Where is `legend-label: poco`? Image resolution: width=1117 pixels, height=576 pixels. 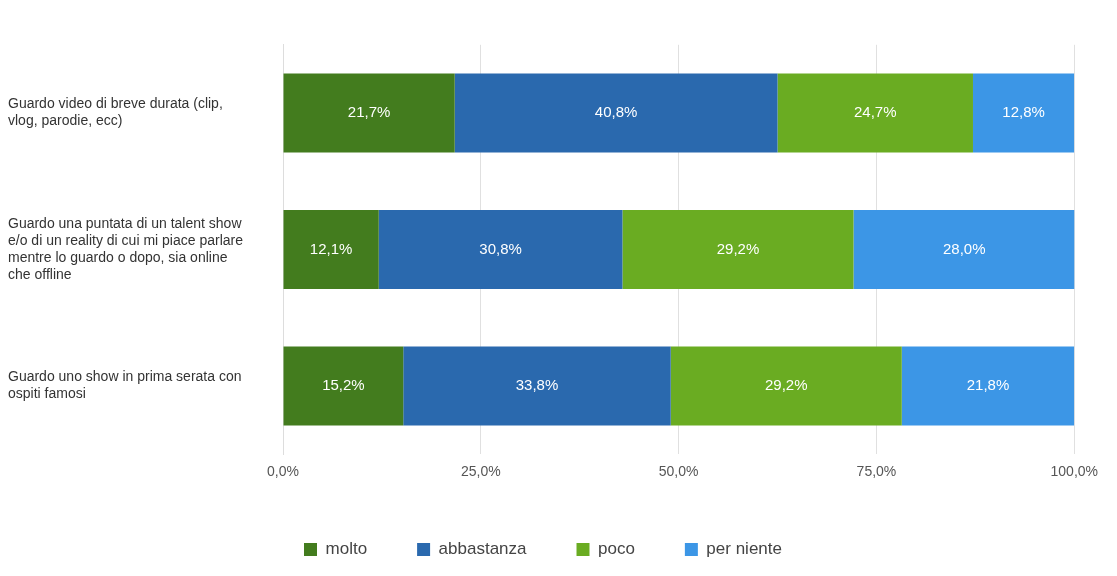 legend-label: poco is located at coordinates (616, 549).